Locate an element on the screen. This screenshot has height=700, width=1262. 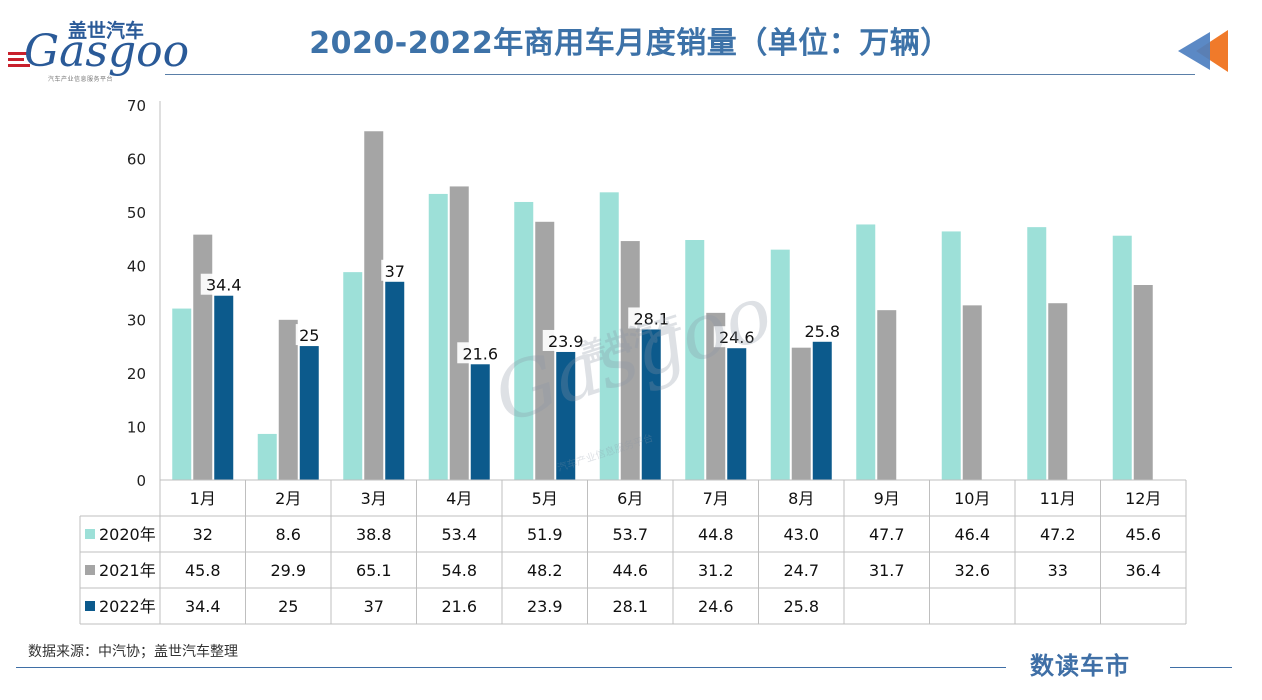
table-cell: 46.4 is located at coordinates (972, 534).